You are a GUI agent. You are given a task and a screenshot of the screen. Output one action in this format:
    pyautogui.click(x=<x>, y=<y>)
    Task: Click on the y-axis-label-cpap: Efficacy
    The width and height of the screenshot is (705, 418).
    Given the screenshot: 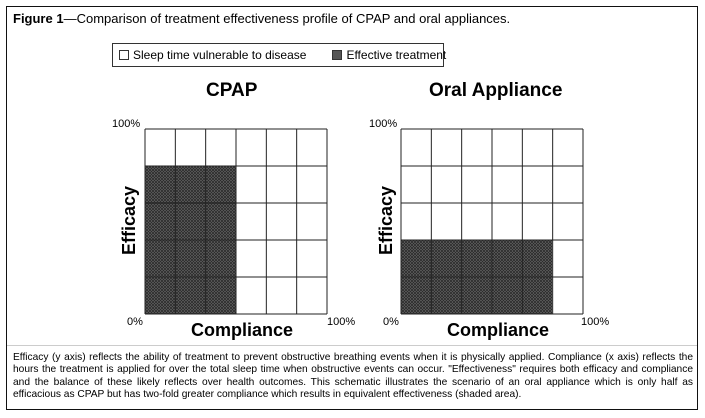 What is the action you would take?
    pyautogui.click(x=129, y=220)
    